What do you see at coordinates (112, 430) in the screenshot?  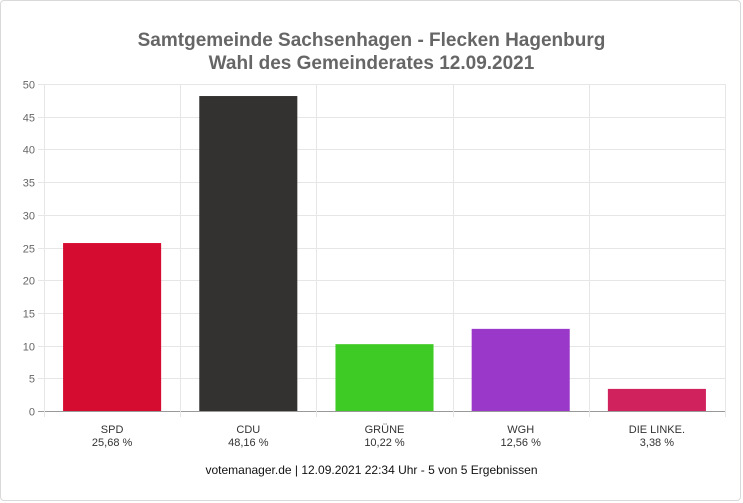 I see `x-tick-label: SPD` at bounding box center [112, 430].